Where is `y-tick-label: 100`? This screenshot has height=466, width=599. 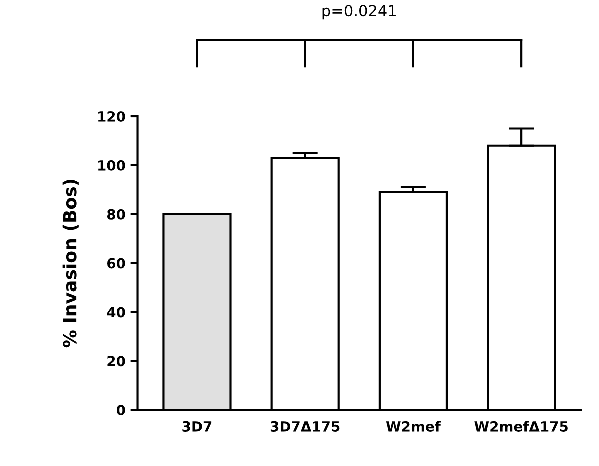
y-tick-label: 100 is located at coordinates (112, 165).